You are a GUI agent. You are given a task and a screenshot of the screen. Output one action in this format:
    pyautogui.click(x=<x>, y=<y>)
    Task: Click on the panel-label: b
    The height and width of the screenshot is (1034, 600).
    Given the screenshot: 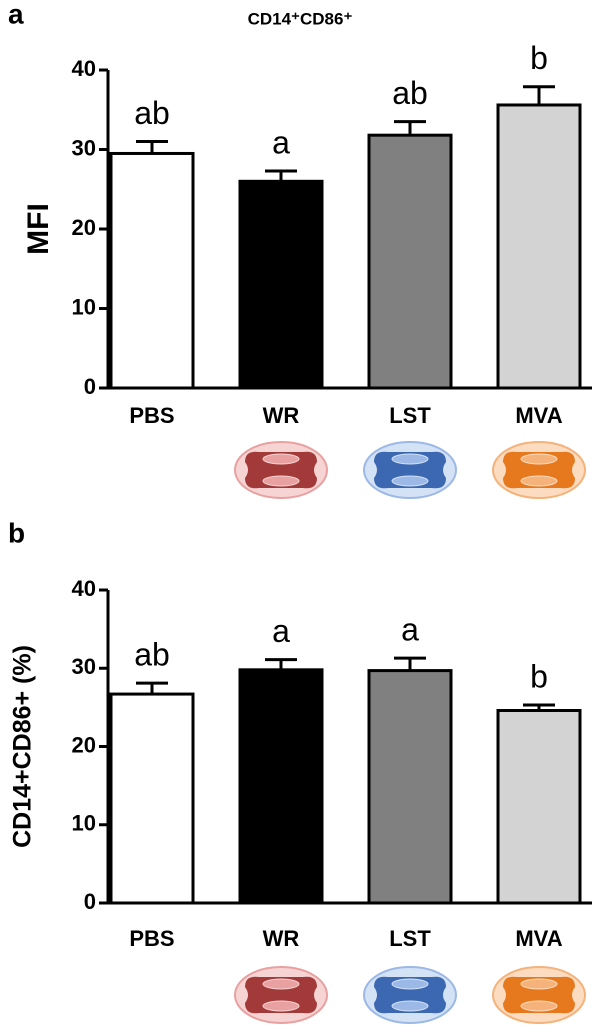 What is the action you would take?
    pyautogui.click(x=16, y=532)
    